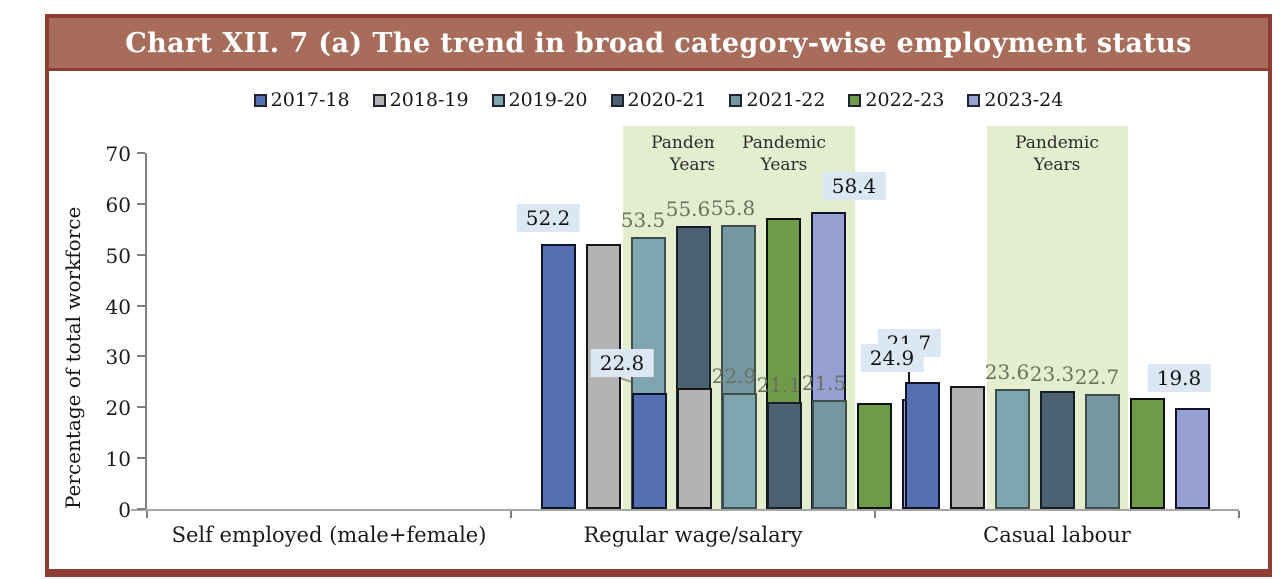  I want to click on data-label: 22.7, so click(1097, 376).